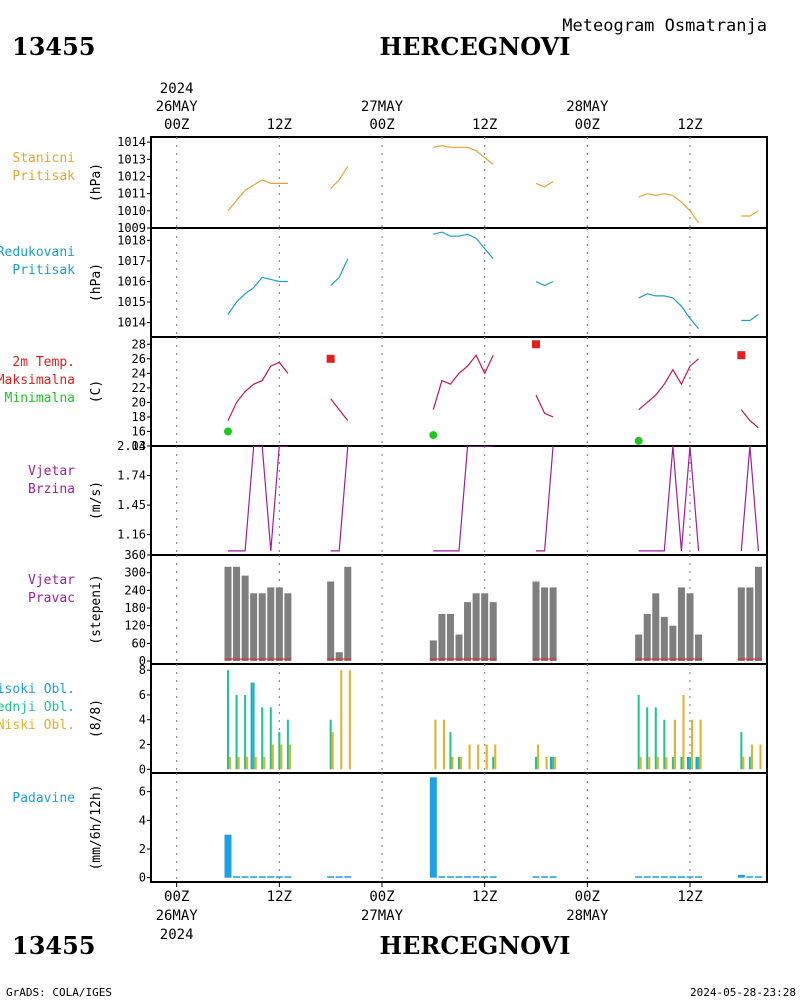 This screenshot has height=1000, width=800. I want to click on y-tick-label: 2, so click(142, 745).